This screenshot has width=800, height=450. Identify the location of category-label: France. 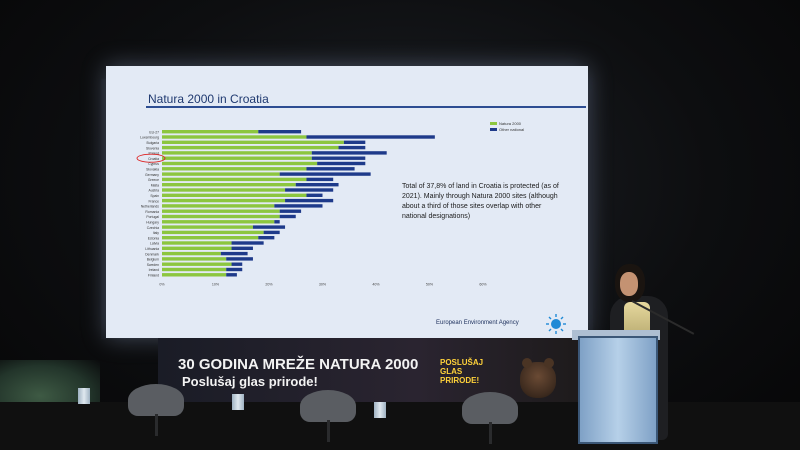
(153, 201).